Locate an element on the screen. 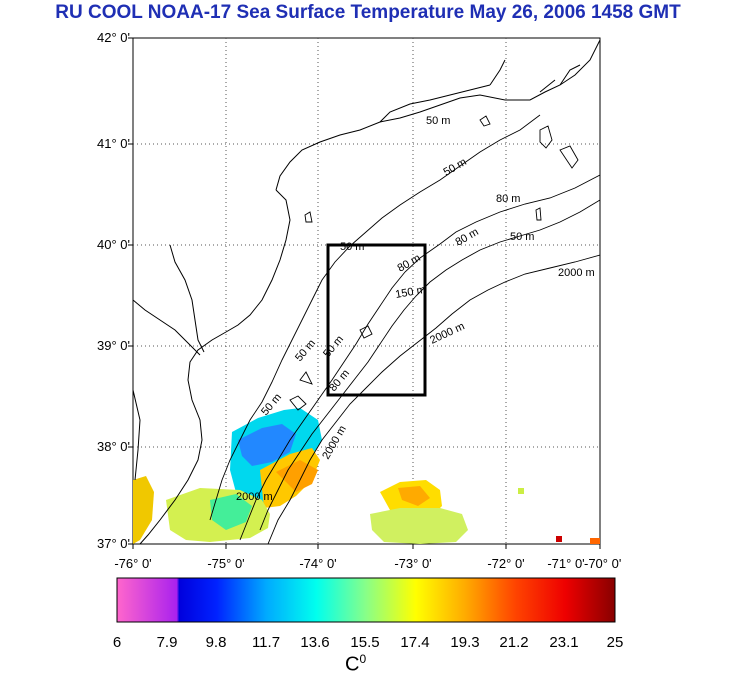 This screenshot has height=680, width=736. lat-label: 37° 0' is located at coordinates (113, 543).